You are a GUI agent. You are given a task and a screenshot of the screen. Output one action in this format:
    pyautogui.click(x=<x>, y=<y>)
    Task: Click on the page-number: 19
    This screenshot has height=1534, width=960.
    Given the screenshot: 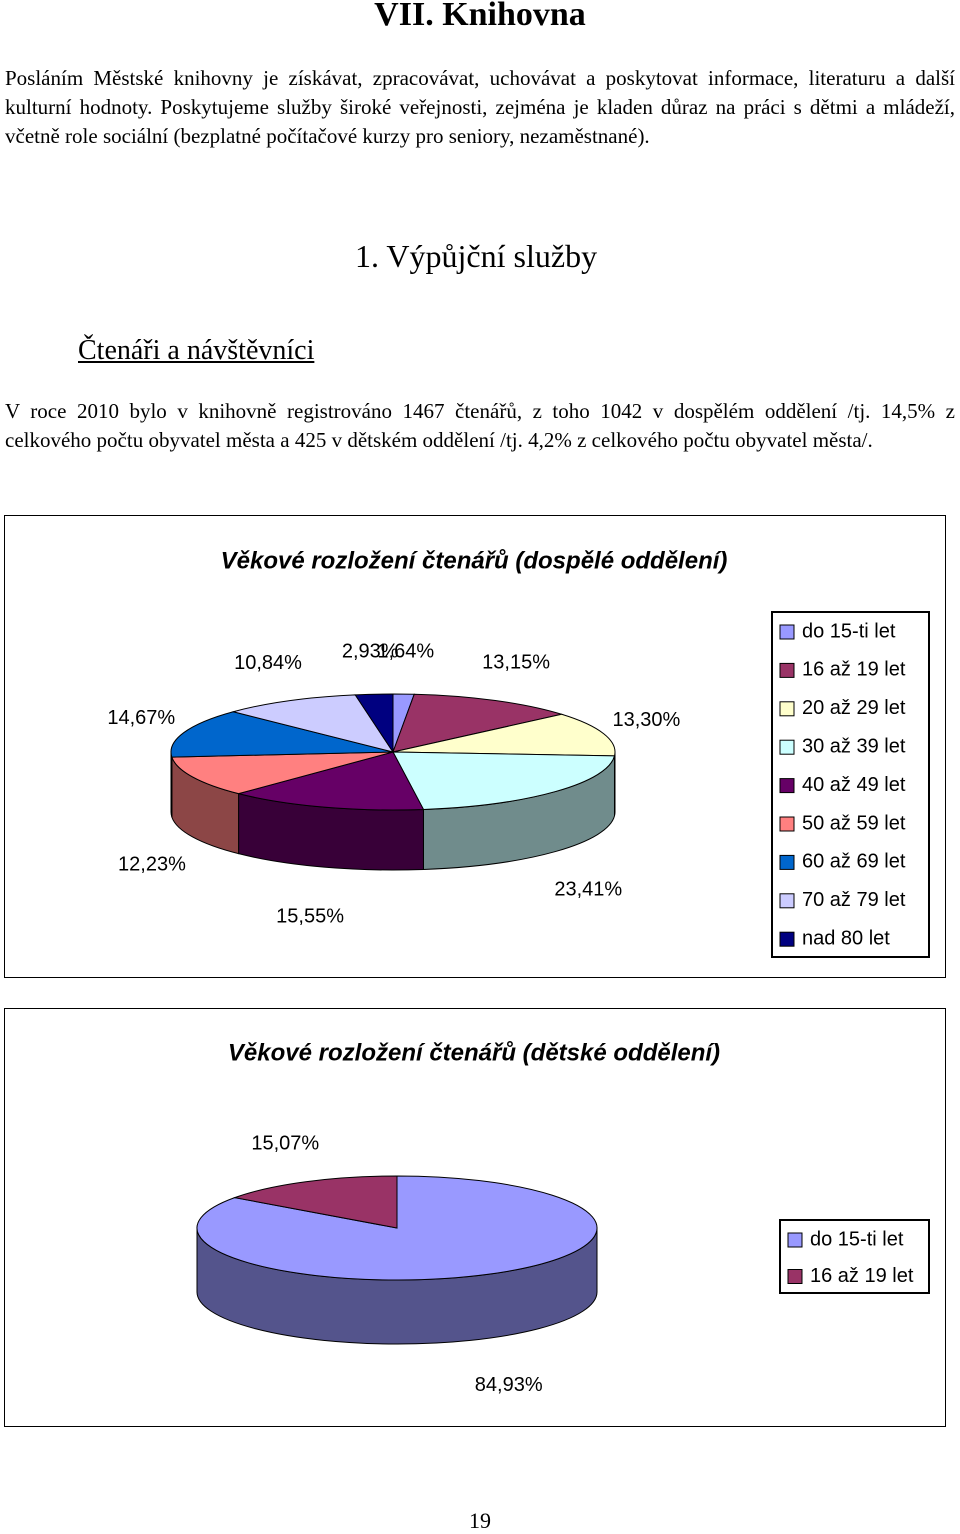 What is the action you would take?
    pyautogui.click(x=480, y=1520)
    